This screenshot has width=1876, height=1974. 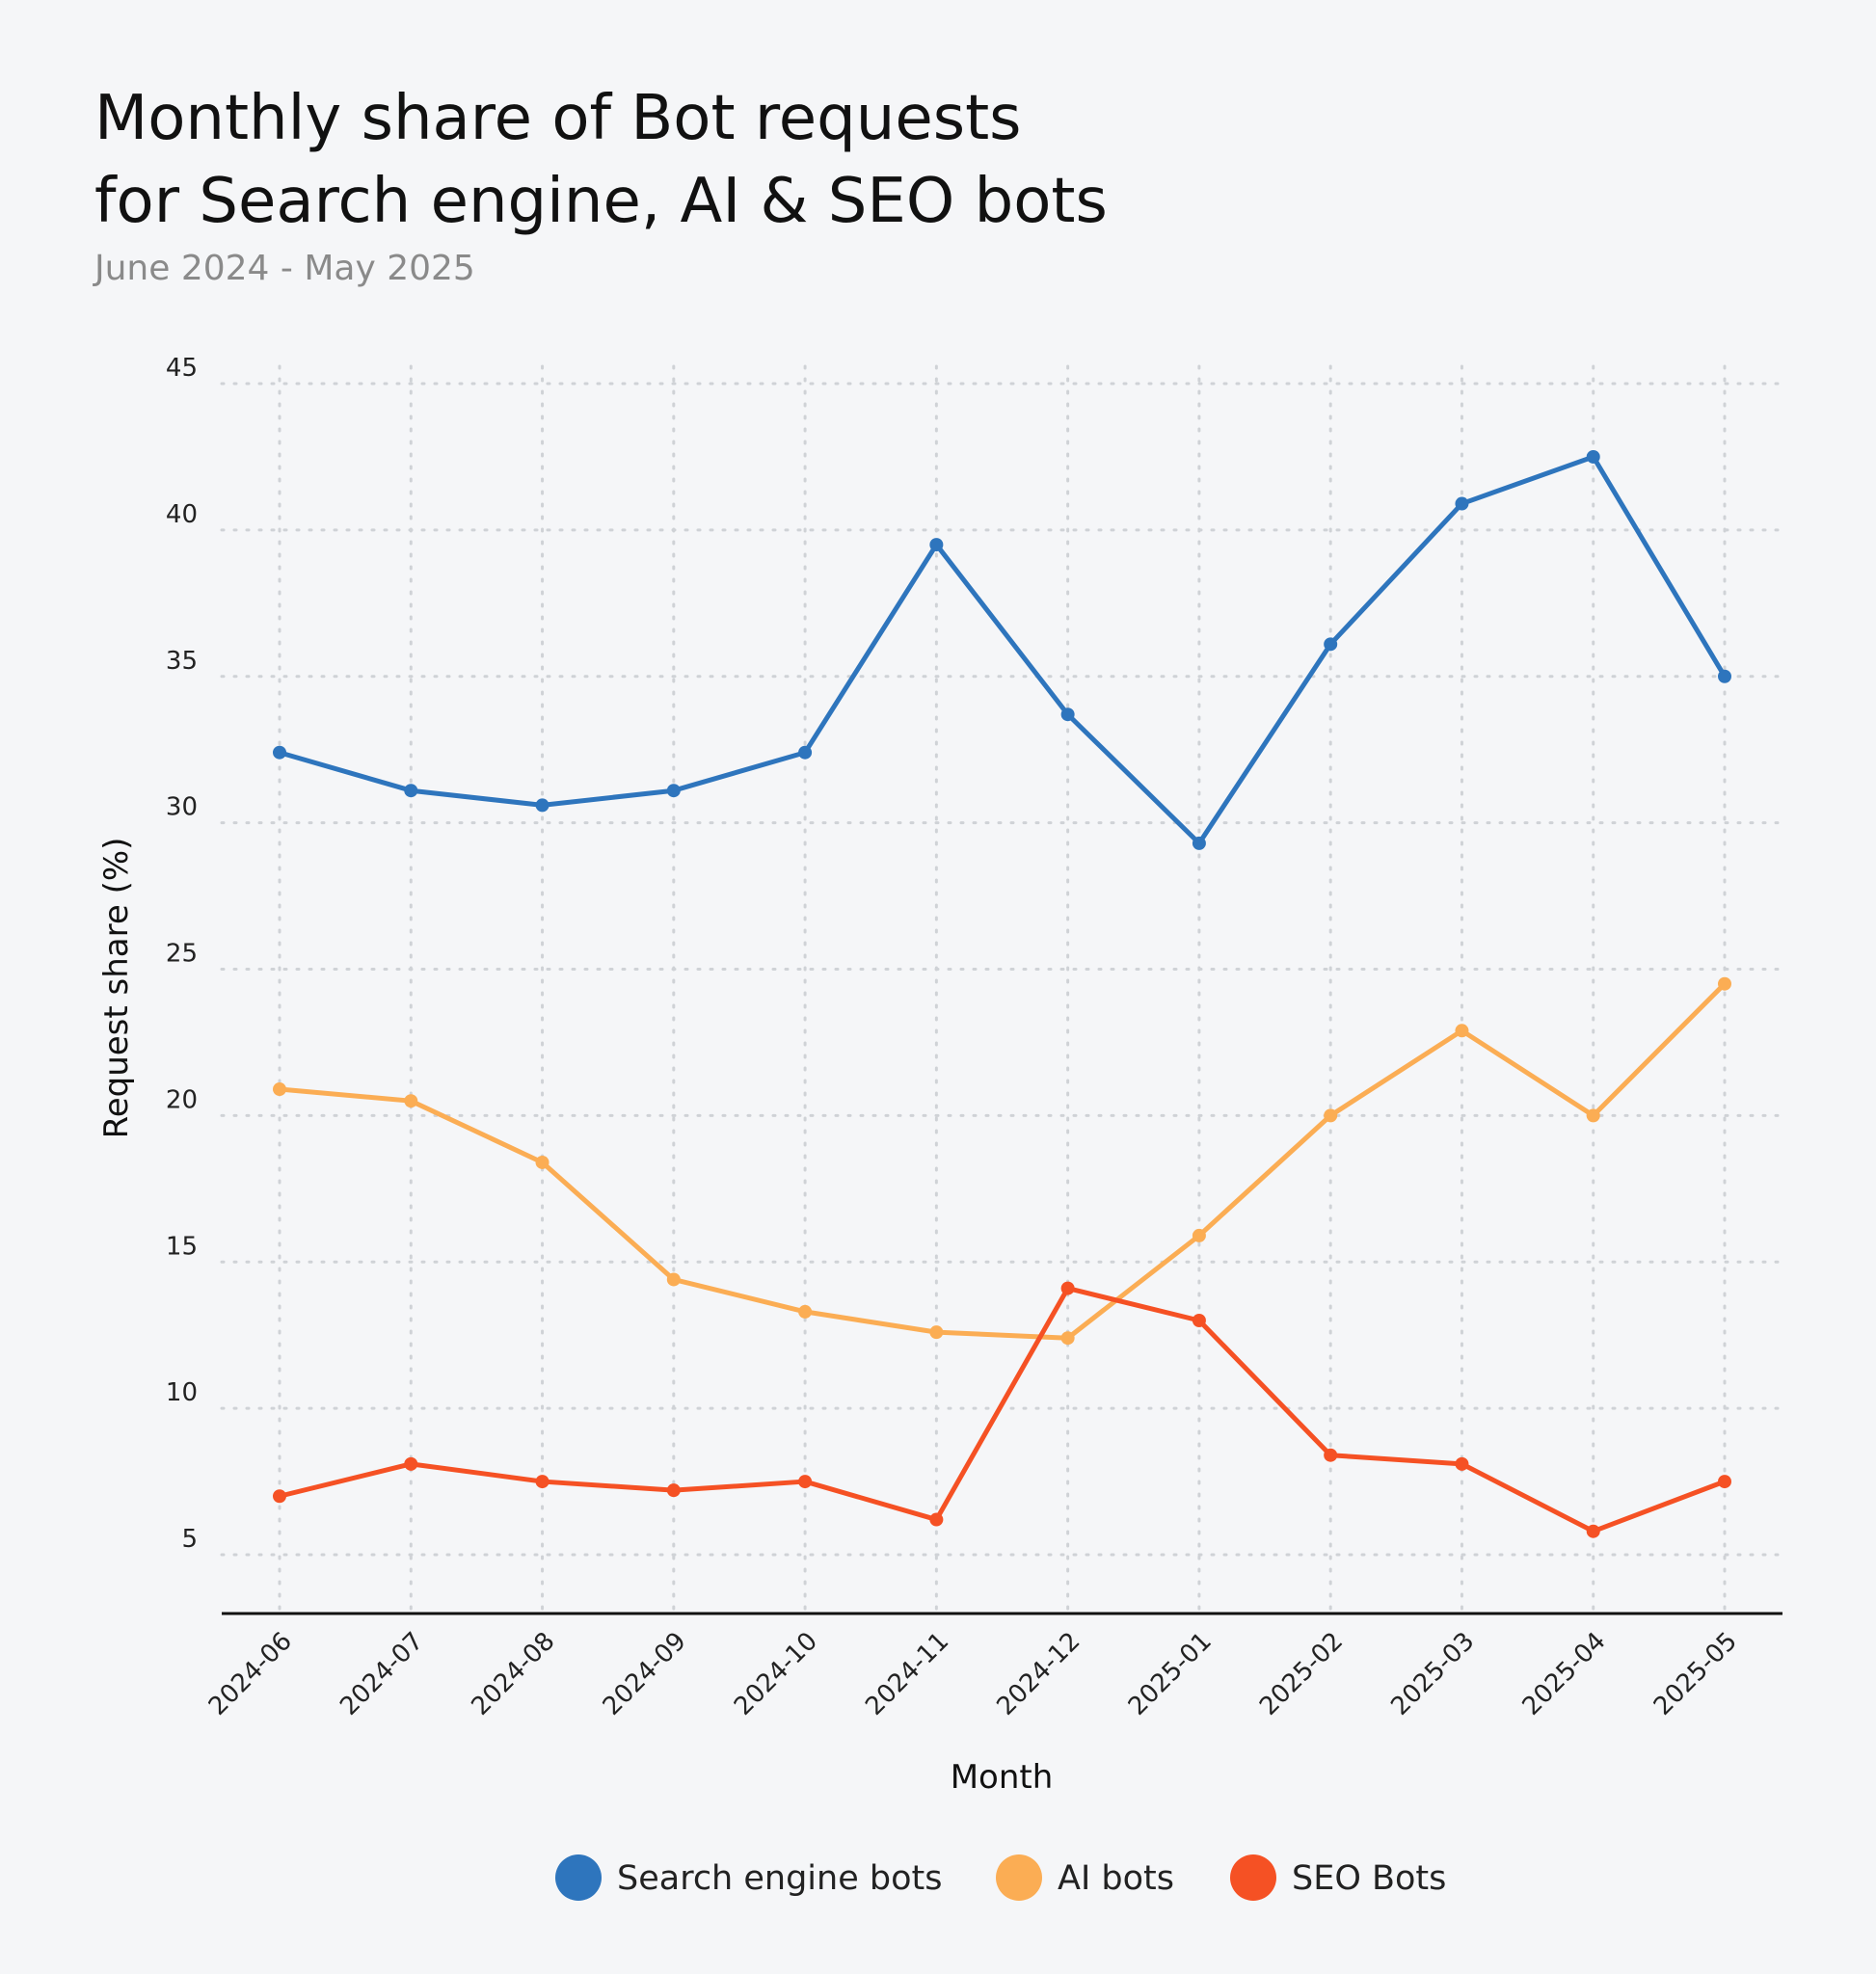 I want to click on x-tick-label: 2024-09, so click(x=645, y=1674).